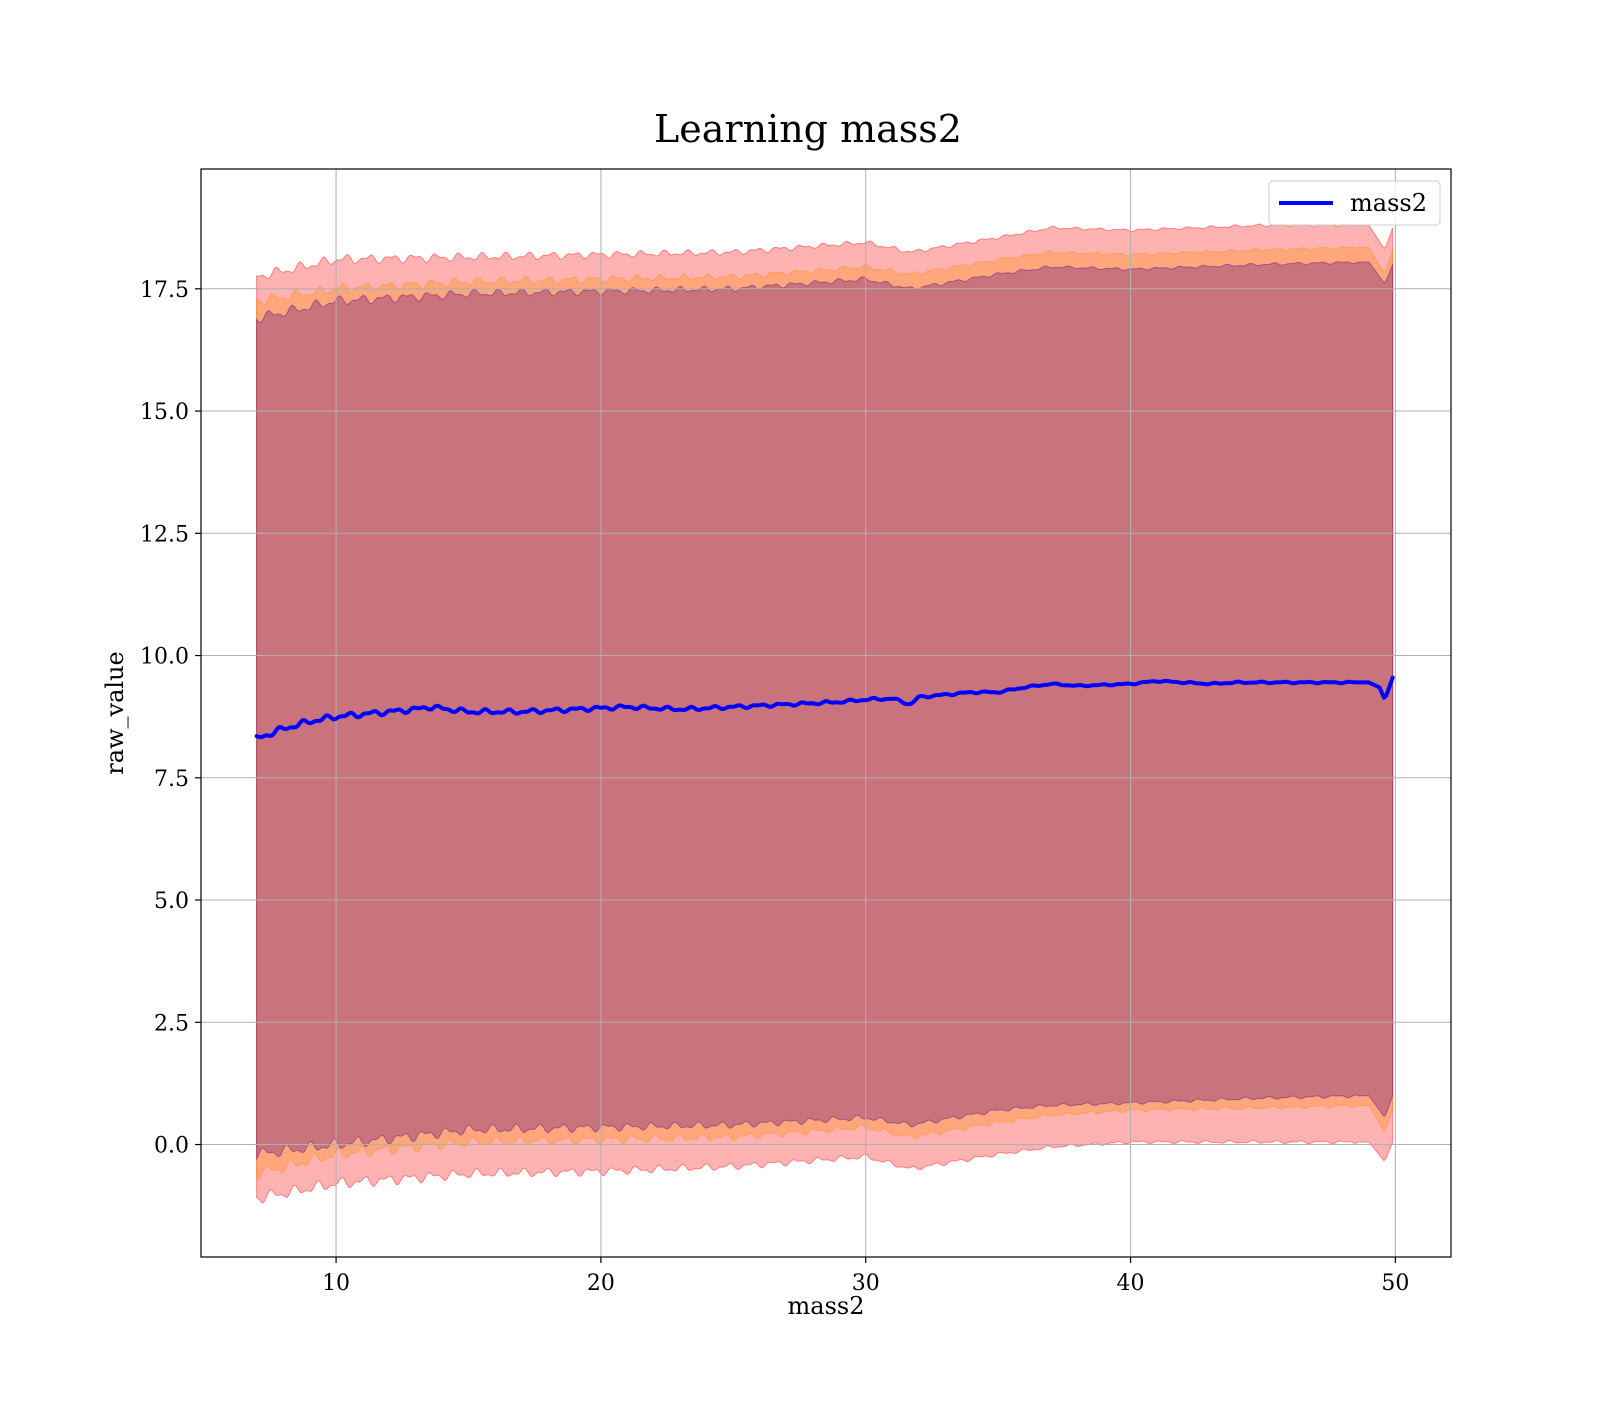 The image size is (1600, 1405). What do you see at coordinates (171, 779) in the screenshot?
I see `y-tick-label: 7.5` at bounding box center [171, 779].